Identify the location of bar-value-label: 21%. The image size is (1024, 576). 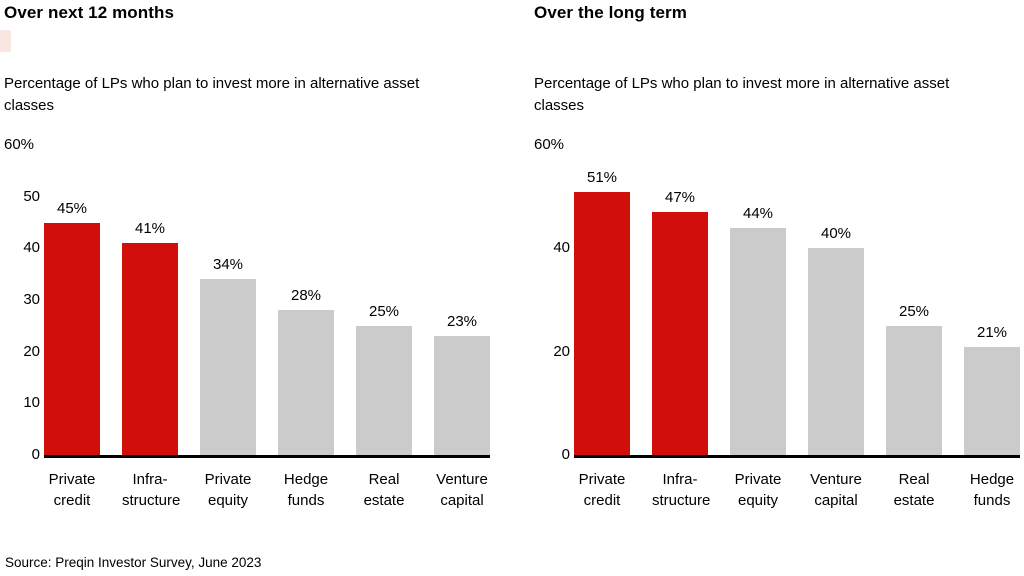
(992, 332).